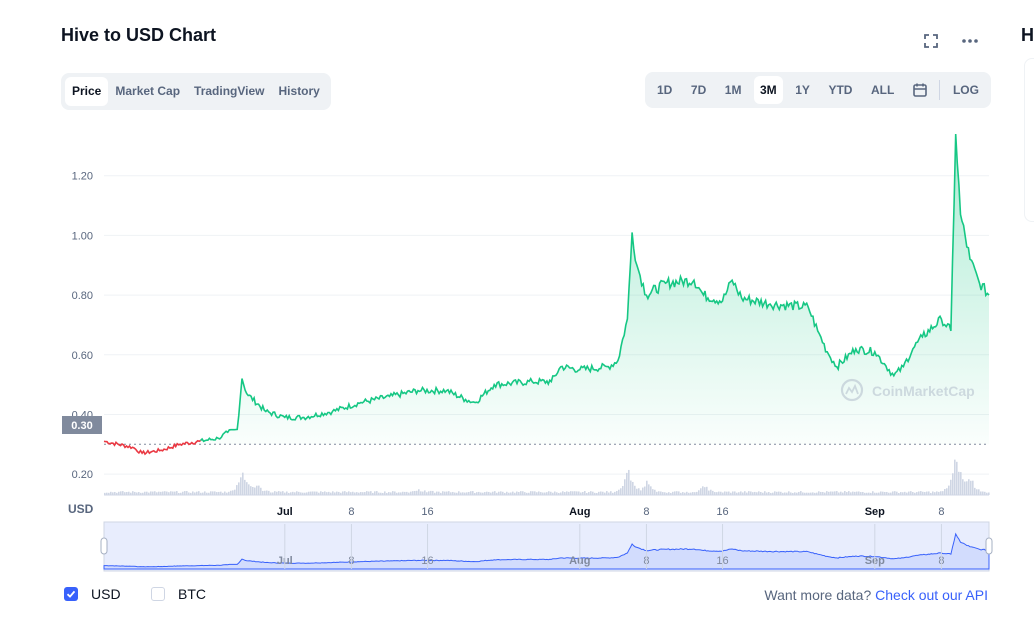  Describe the element at coordinates (299, 91) in the screenshot. I see `tab-history: History` at that location.